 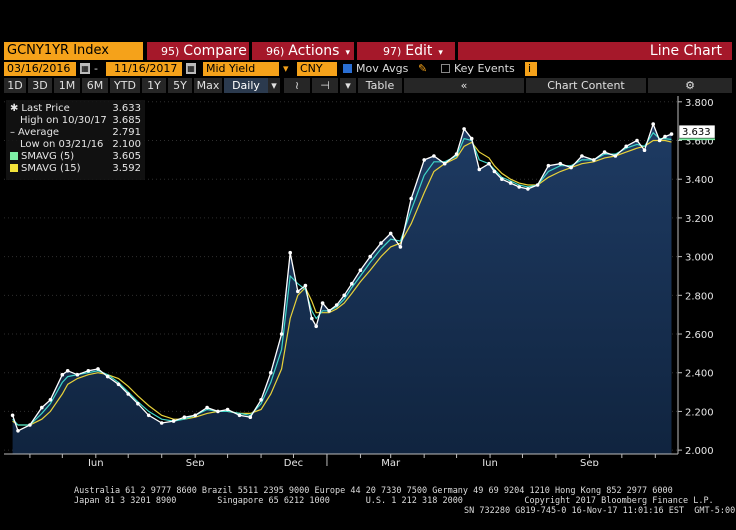 What do you see at coordinates (40, 69) in the screenshot?
I see `start-date-input: 03/16/2016` at bounding box center [40, 69].